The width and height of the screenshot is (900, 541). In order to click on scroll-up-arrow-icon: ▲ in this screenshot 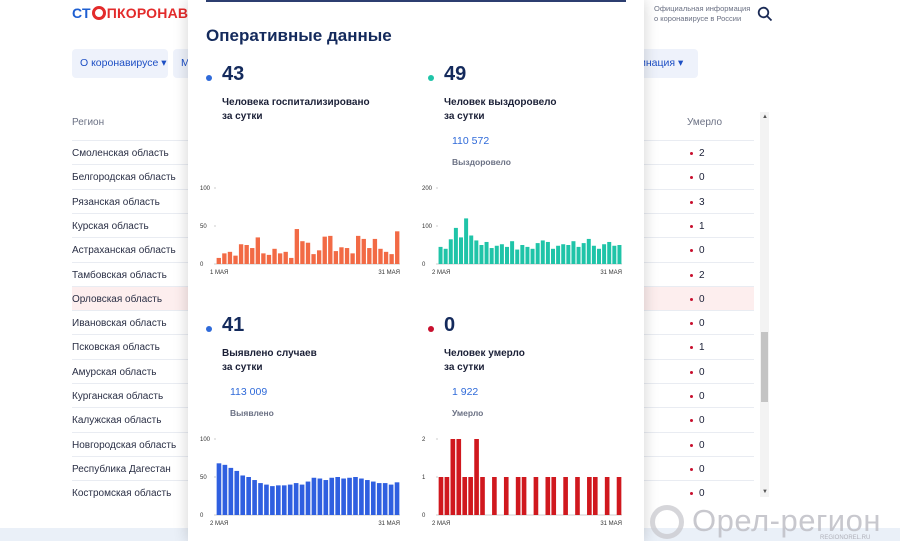, I will do `click(765, 117)`.